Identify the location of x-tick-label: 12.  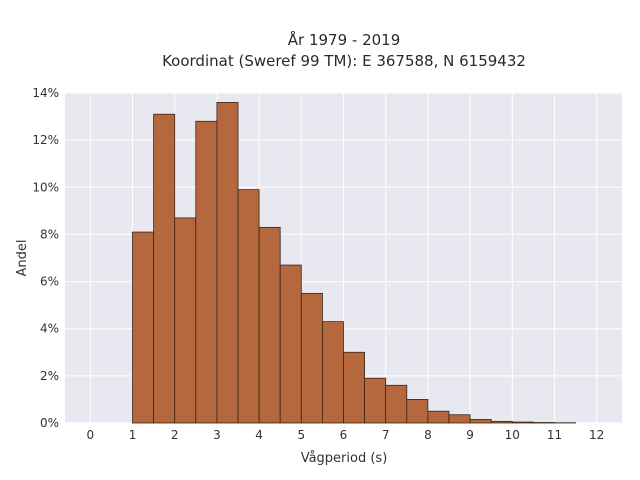
(596, 435).